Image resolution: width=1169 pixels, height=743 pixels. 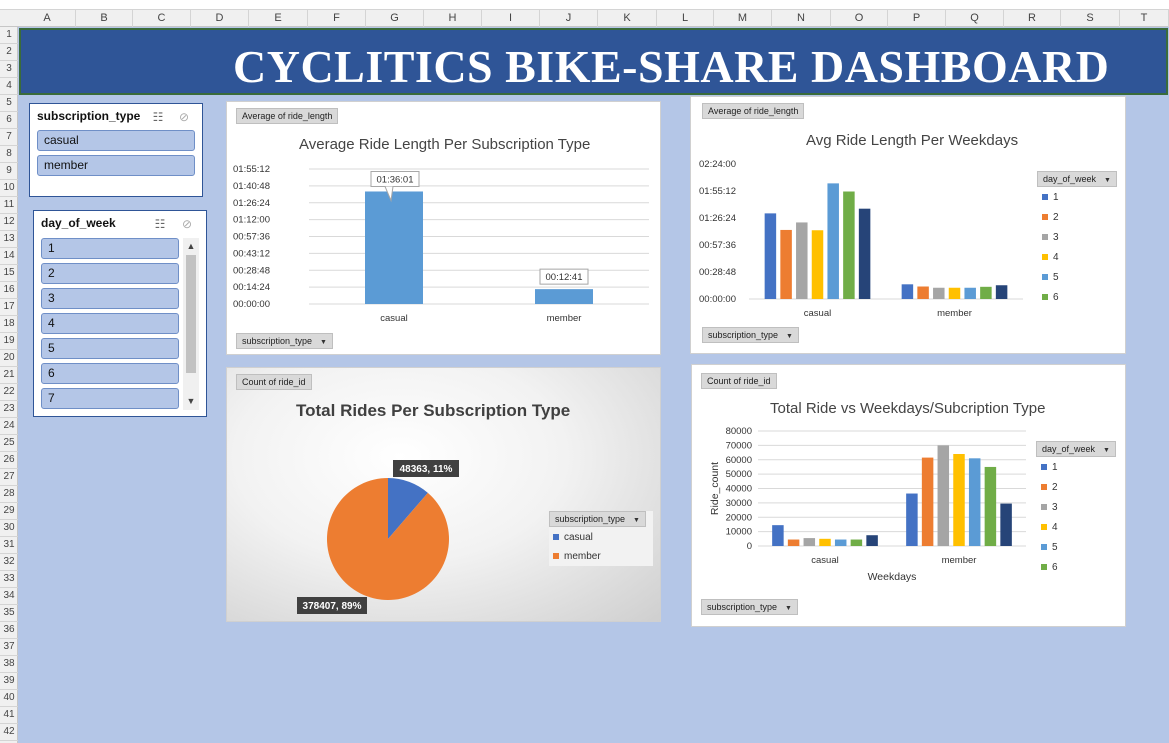 What do you see at coordinates (9, 256) in the screenshot?
I see `row-header-14: 14` at bounding box center [9, 256].